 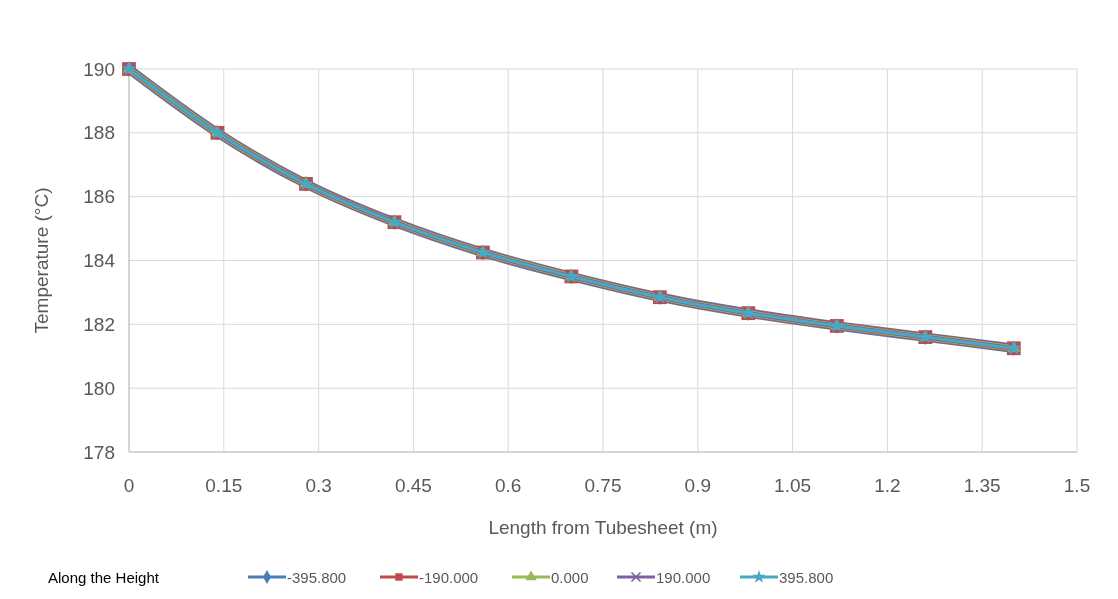 I want to click on y-tick-label: 178, so click(x=99, y=452).